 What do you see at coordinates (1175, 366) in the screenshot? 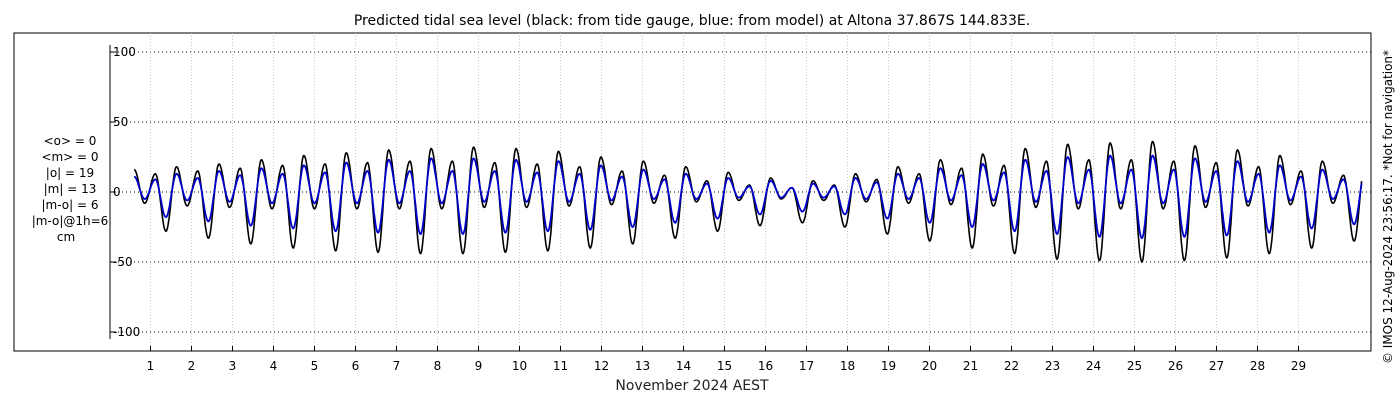
I see `x-tick-label: 26` at bounding box center [1175, 366].